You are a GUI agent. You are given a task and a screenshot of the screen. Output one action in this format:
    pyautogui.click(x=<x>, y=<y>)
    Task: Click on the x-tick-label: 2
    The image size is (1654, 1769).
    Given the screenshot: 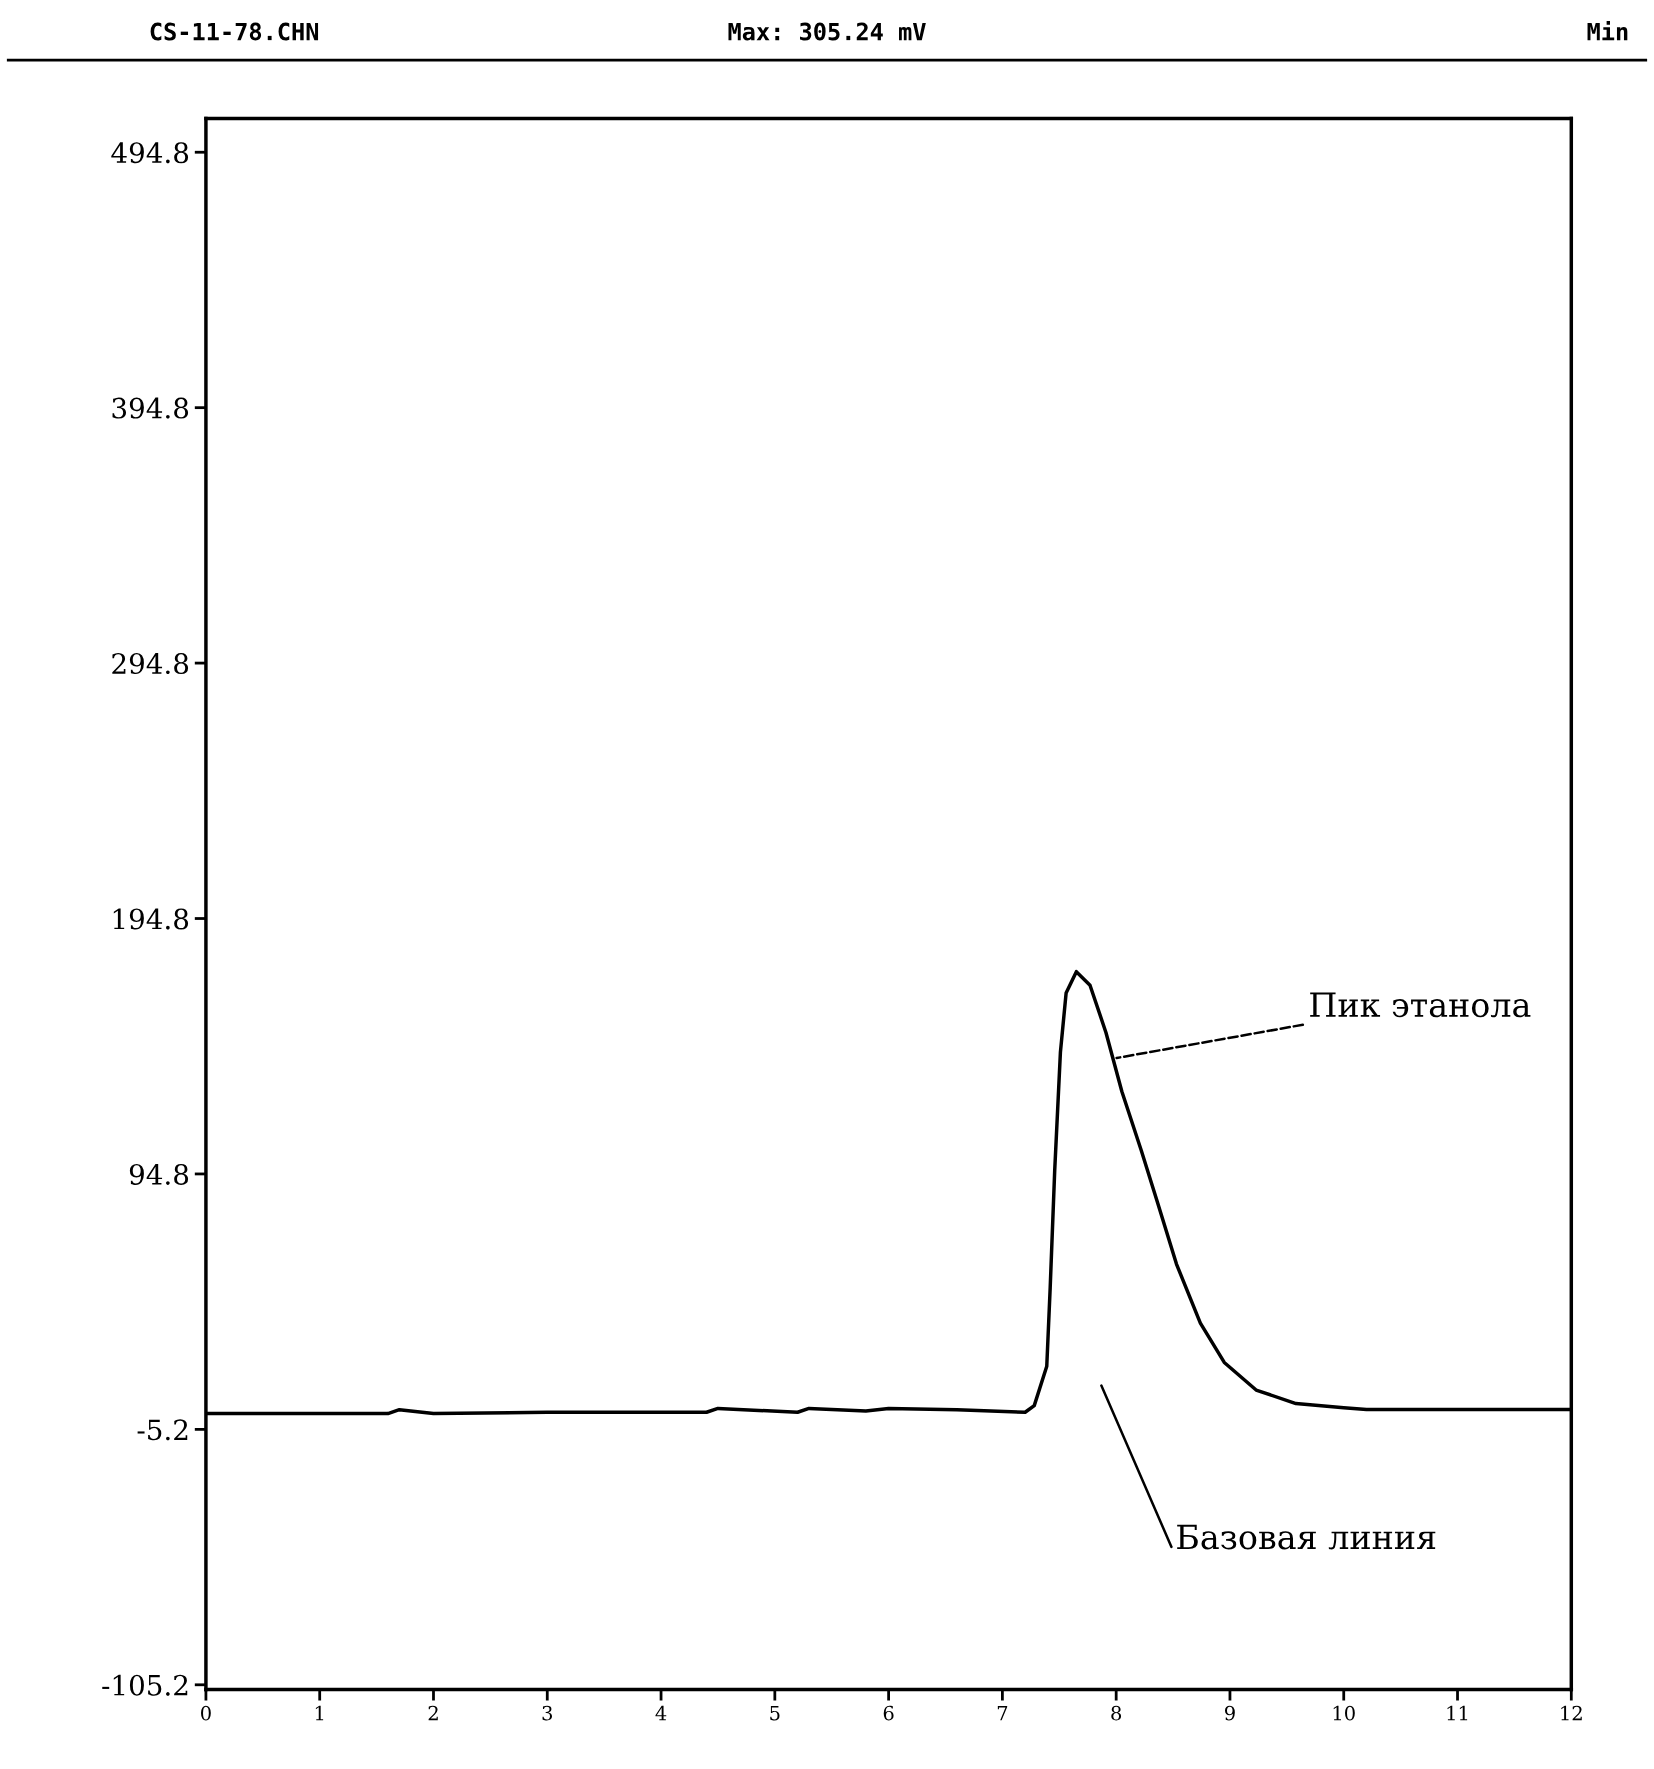 What is the action you would take?
    pyautogui.click(x=433, y=1713)
    